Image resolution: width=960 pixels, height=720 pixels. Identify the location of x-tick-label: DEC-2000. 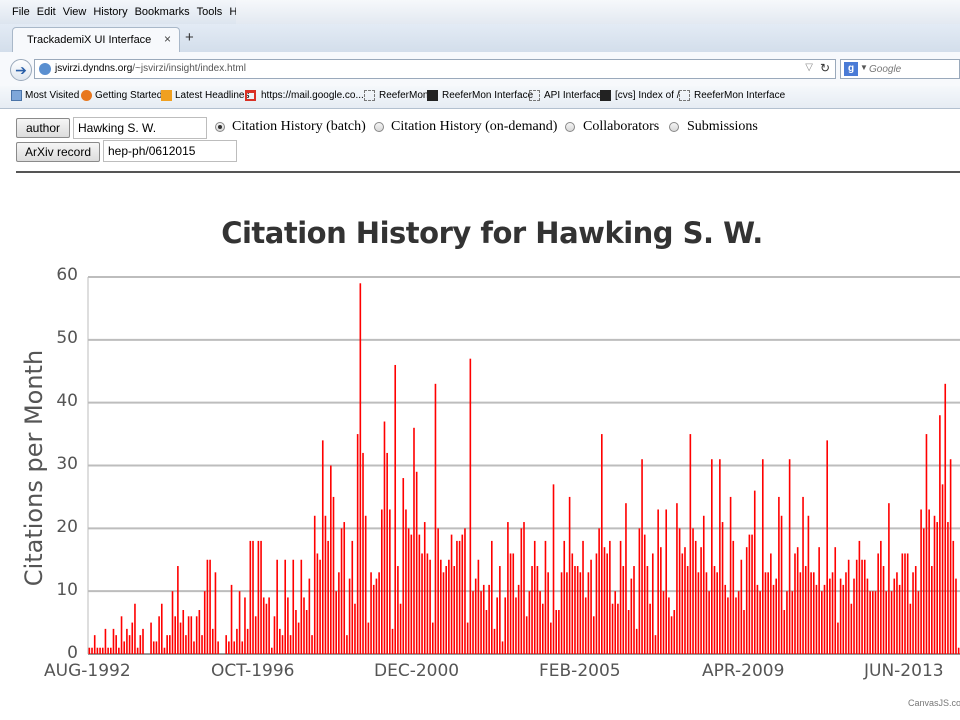
(417, 671).